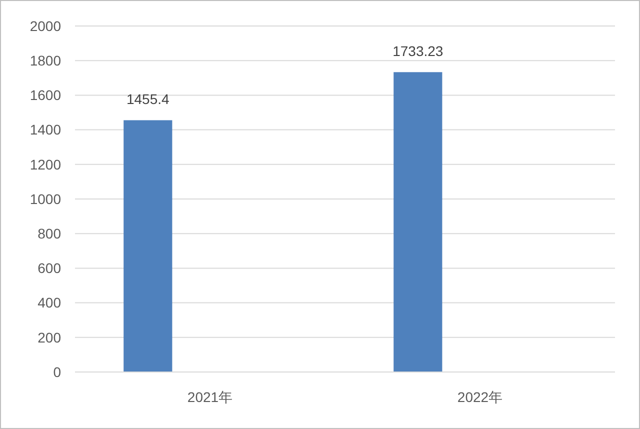 Image resolution: width=640 pixels, height=429 pixels. I want to click on y-tick-label: 400, so click(50, 302).